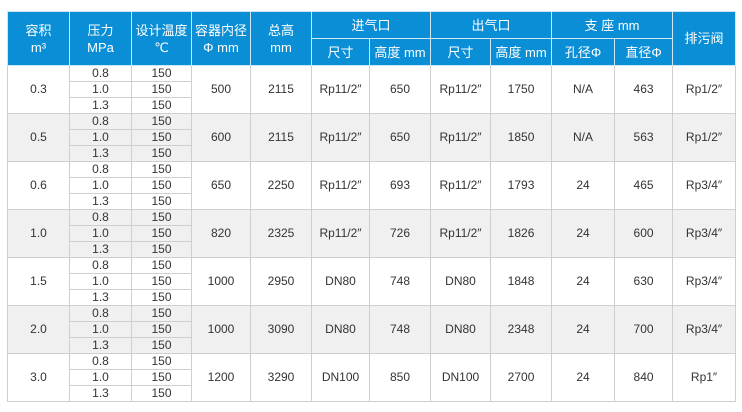  What do you see at coordinates (521, 137) in the screenshot?
I see `outlet-height-cell: 1850` at bounding box center [521, 137].